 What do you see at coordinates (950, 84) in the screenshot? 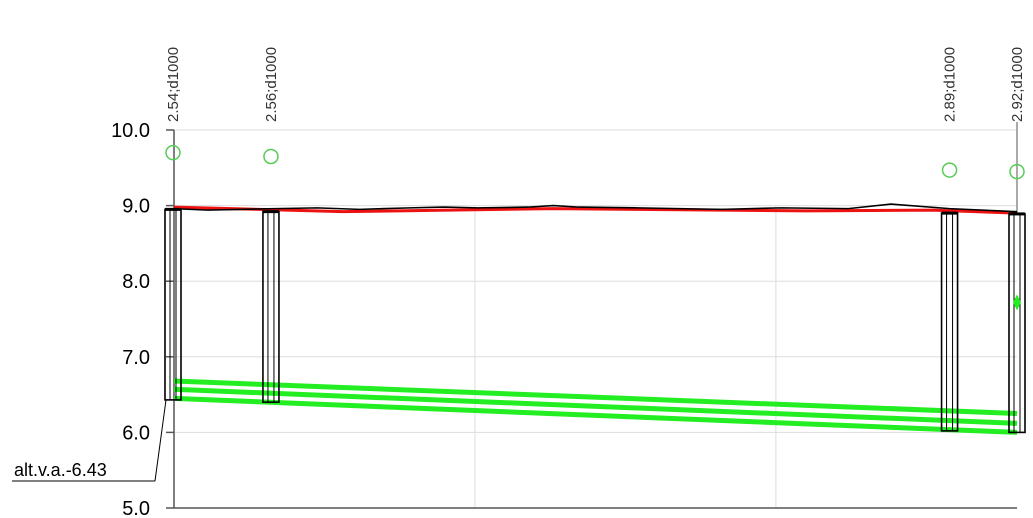
I see `well-label: 2.89;d1000` at bounding box center [950, 84].